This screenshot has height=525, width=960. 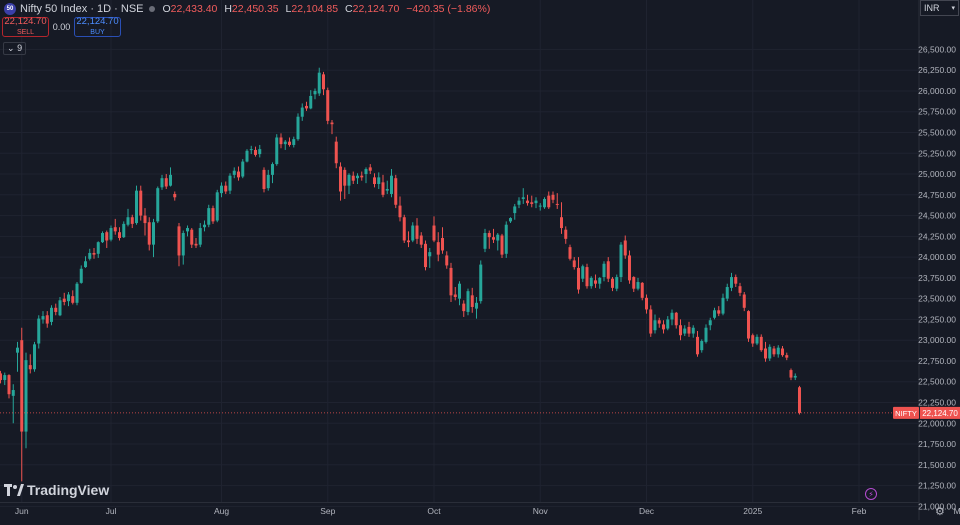 What do you see at coordinates (871, 494) in the screenshot?
I see `lightning-icon: ⚡` at bounding box center [871, 494].